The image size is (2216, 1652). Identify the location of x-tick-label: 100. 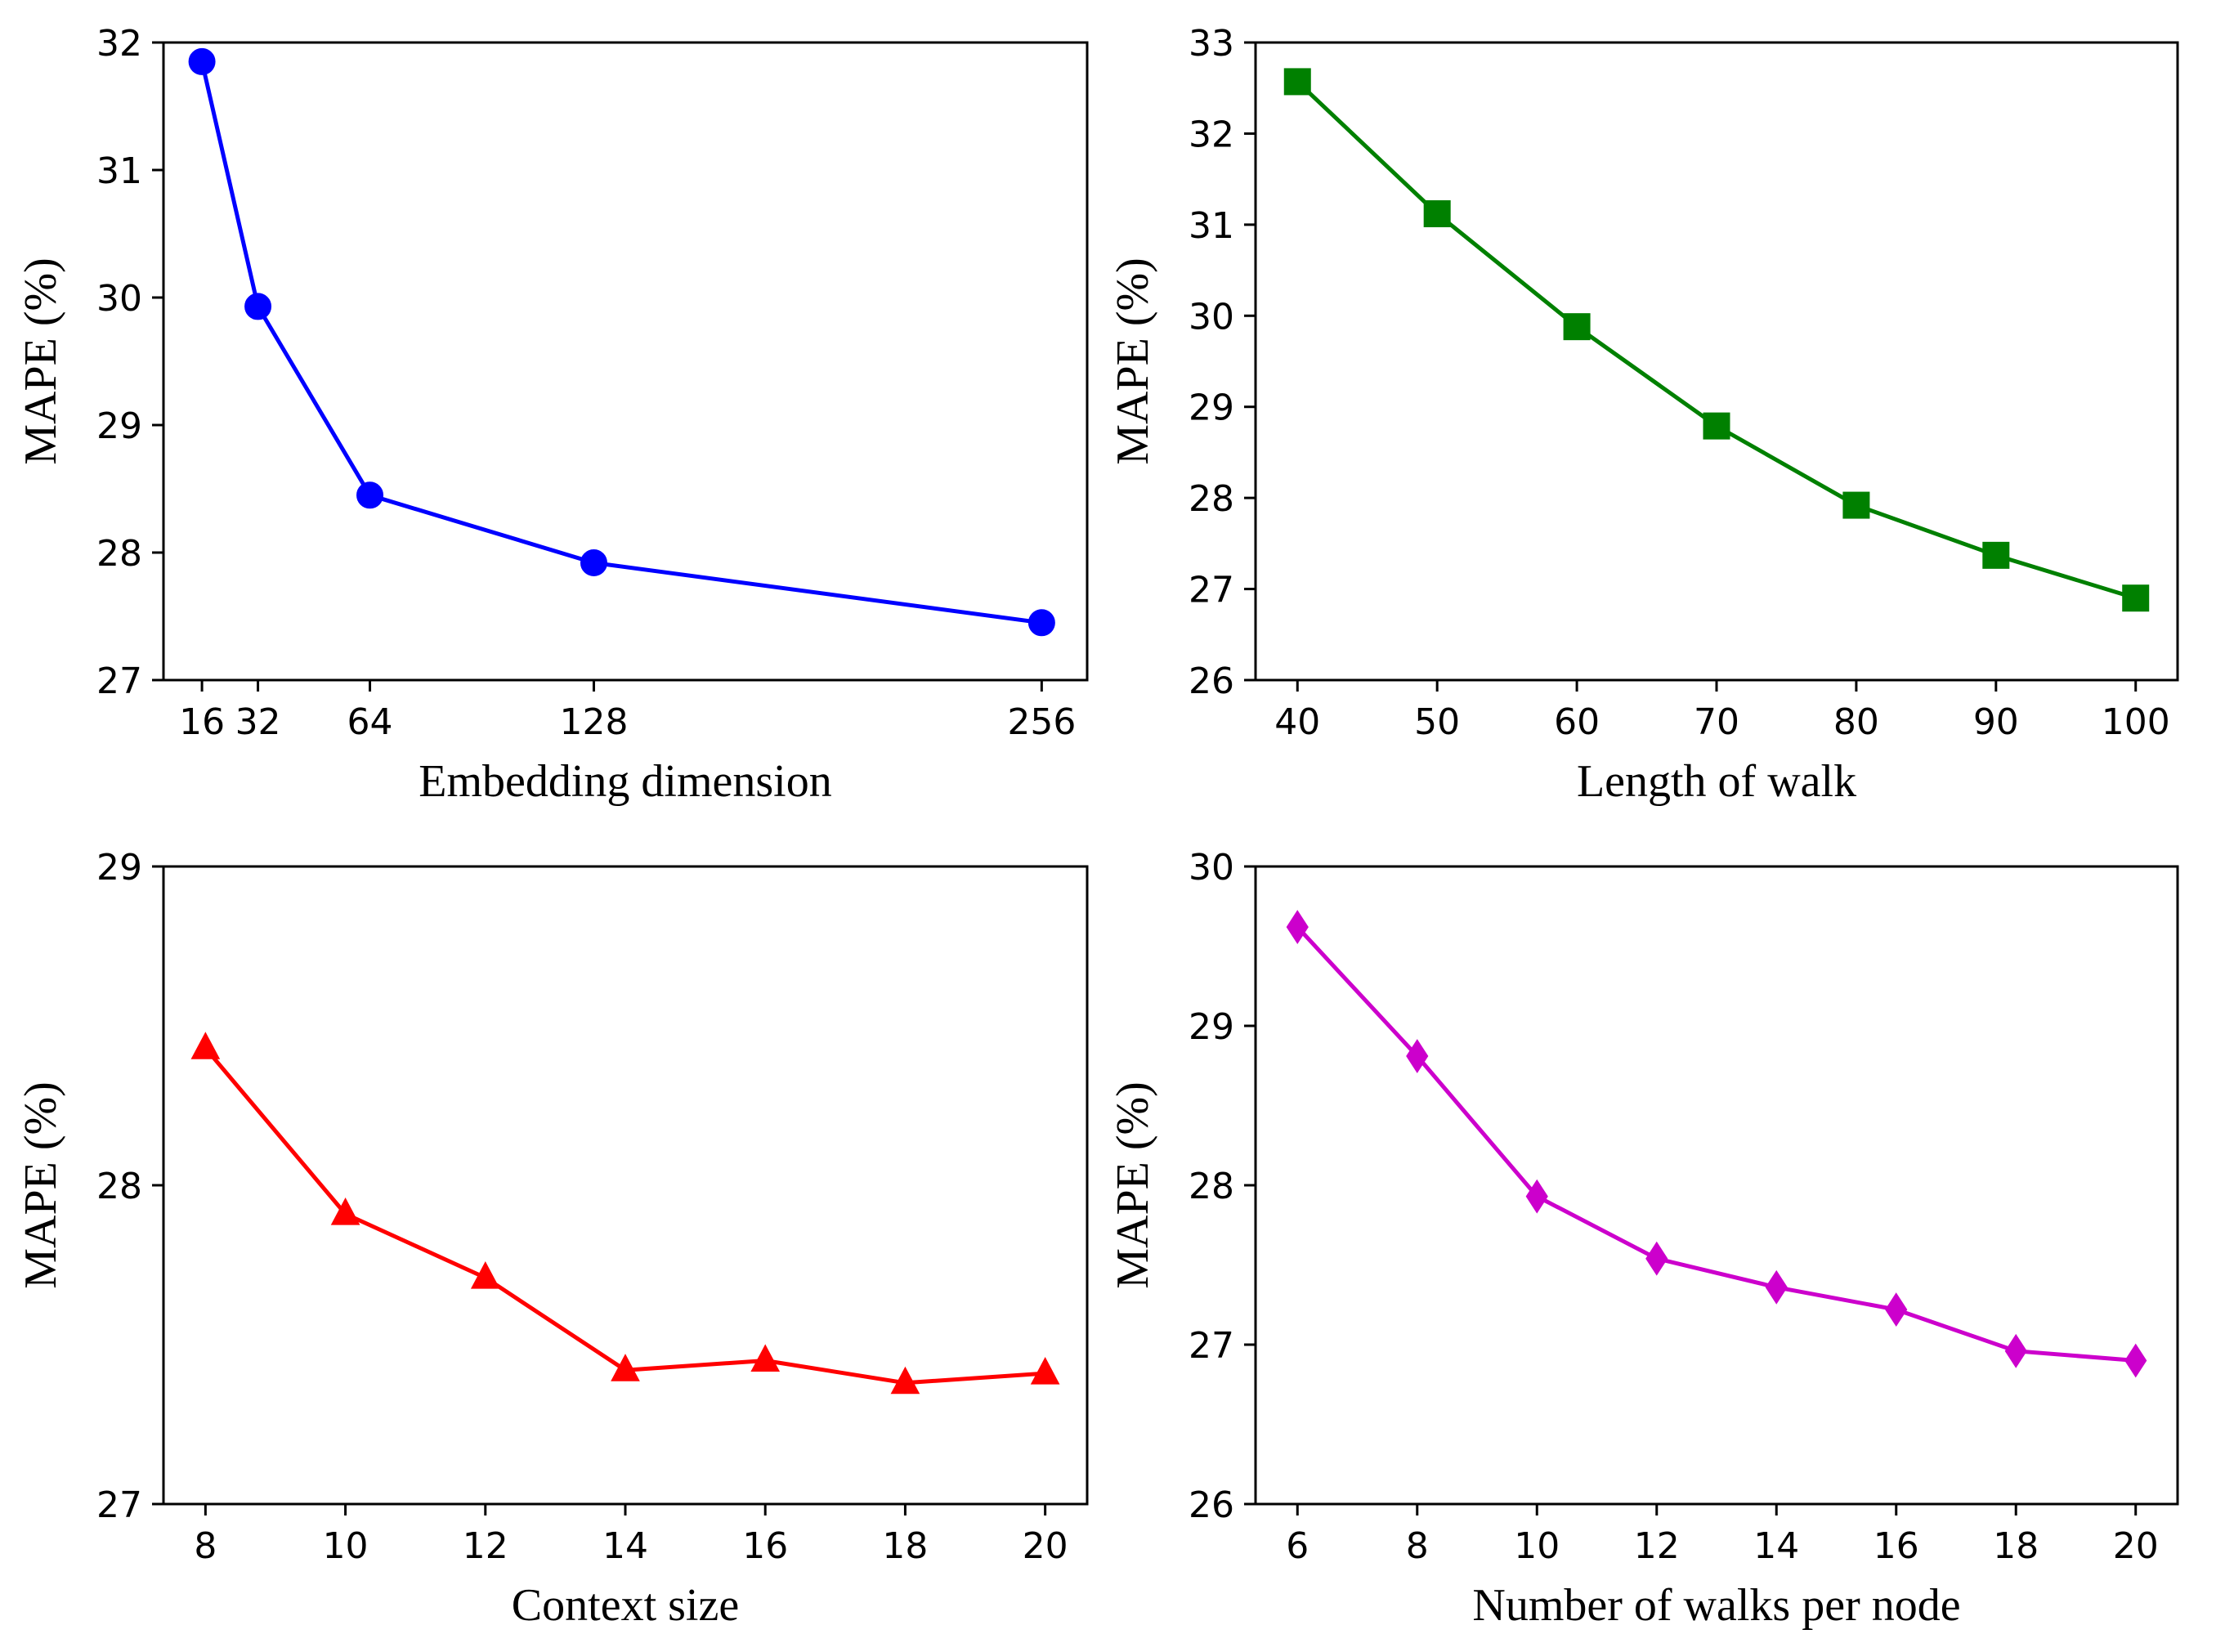
(2136, 722).